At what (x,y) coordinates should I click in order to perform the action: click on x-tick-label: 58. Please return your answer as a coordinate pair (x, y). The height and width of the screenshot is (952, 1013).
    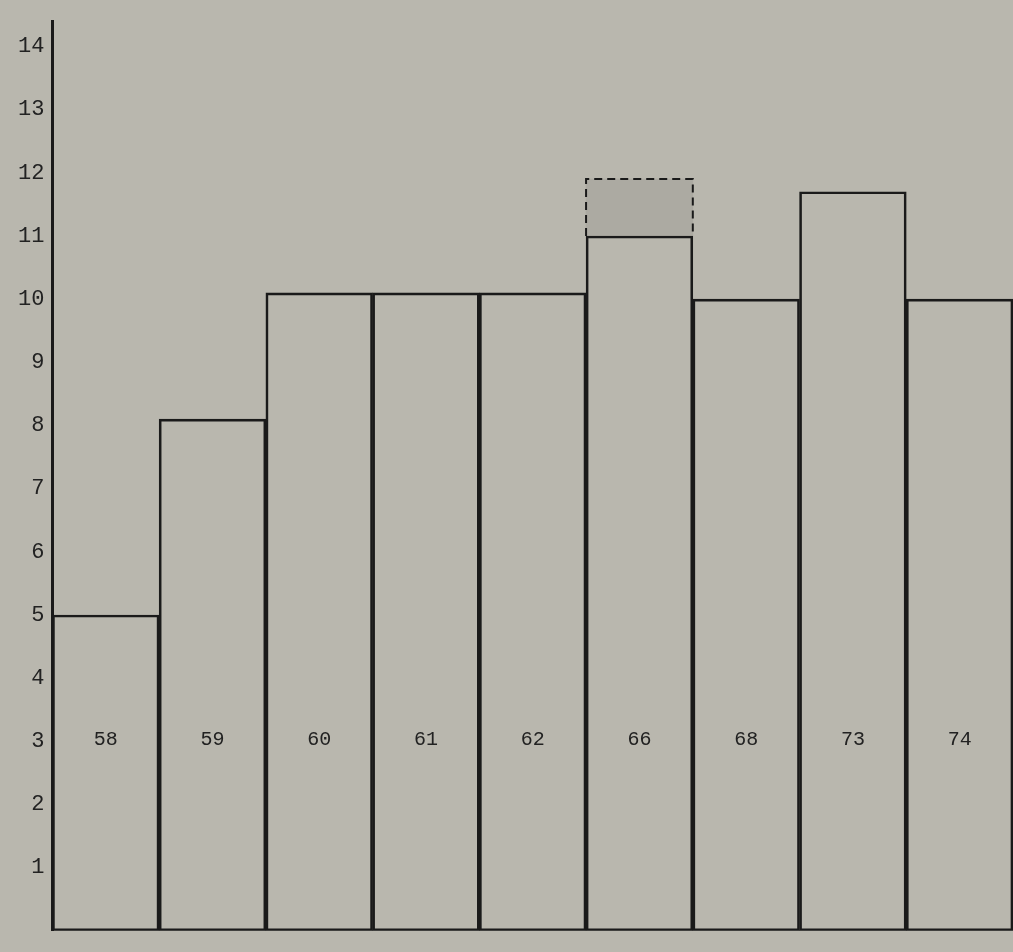
    Looking at the image, I should click on (105, 740).